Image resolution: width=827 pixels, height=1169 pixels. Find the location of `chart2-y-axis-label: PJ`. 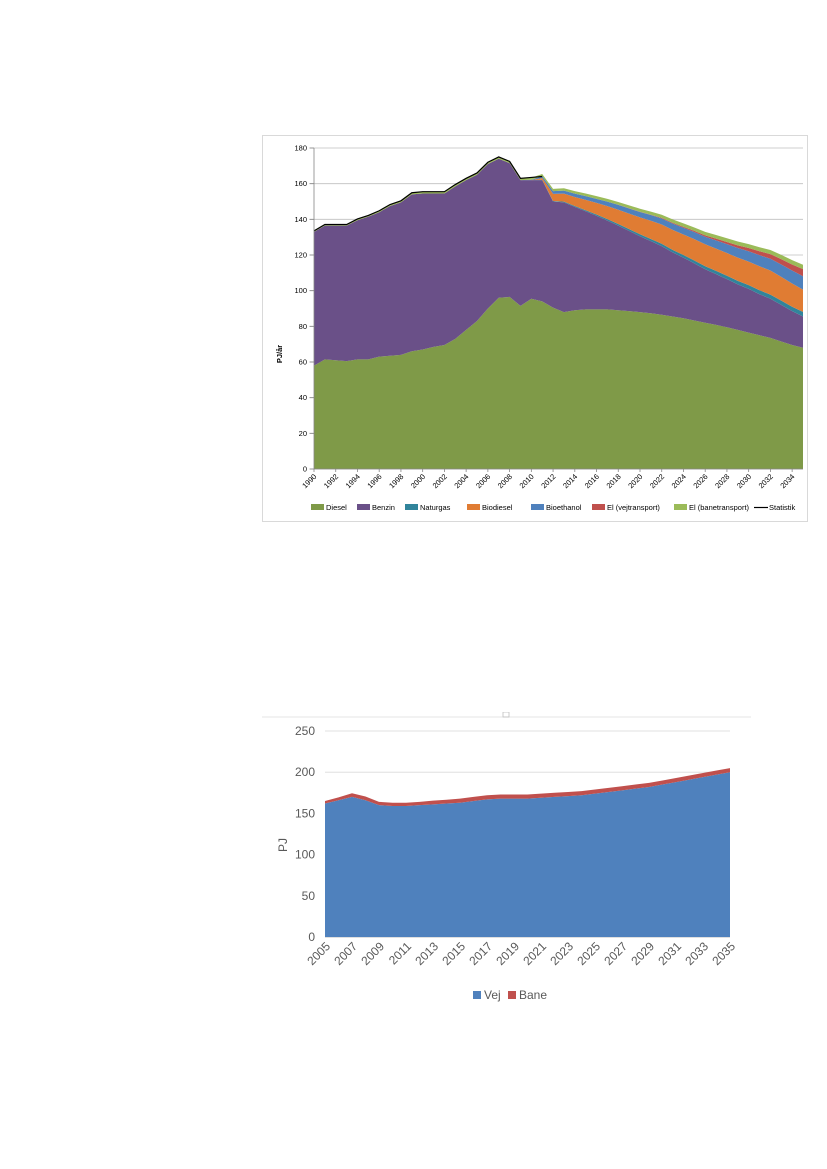

chart2-y-axis-label: PJ is located at coordinates (283, 845).